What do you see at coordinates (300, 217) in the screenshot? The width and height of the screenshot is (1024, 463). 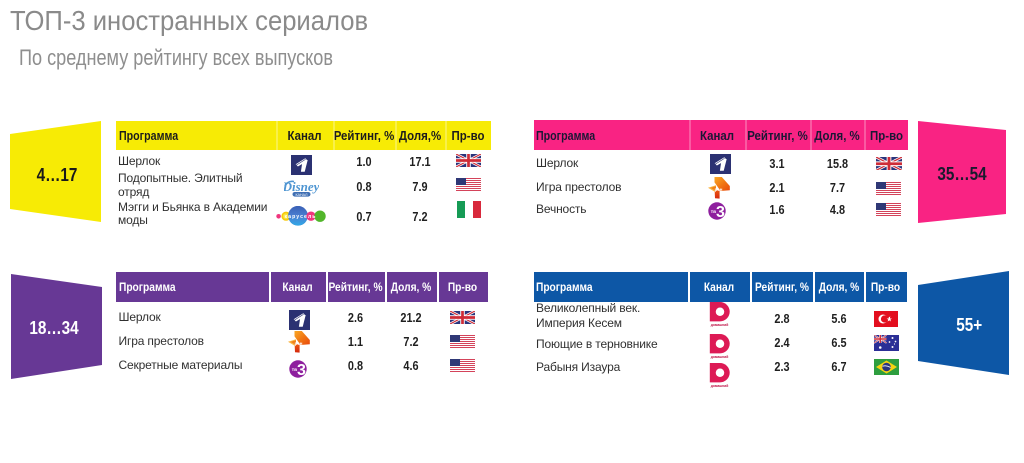 I see `svg-text: карусель` at bounding box center [300, 217].